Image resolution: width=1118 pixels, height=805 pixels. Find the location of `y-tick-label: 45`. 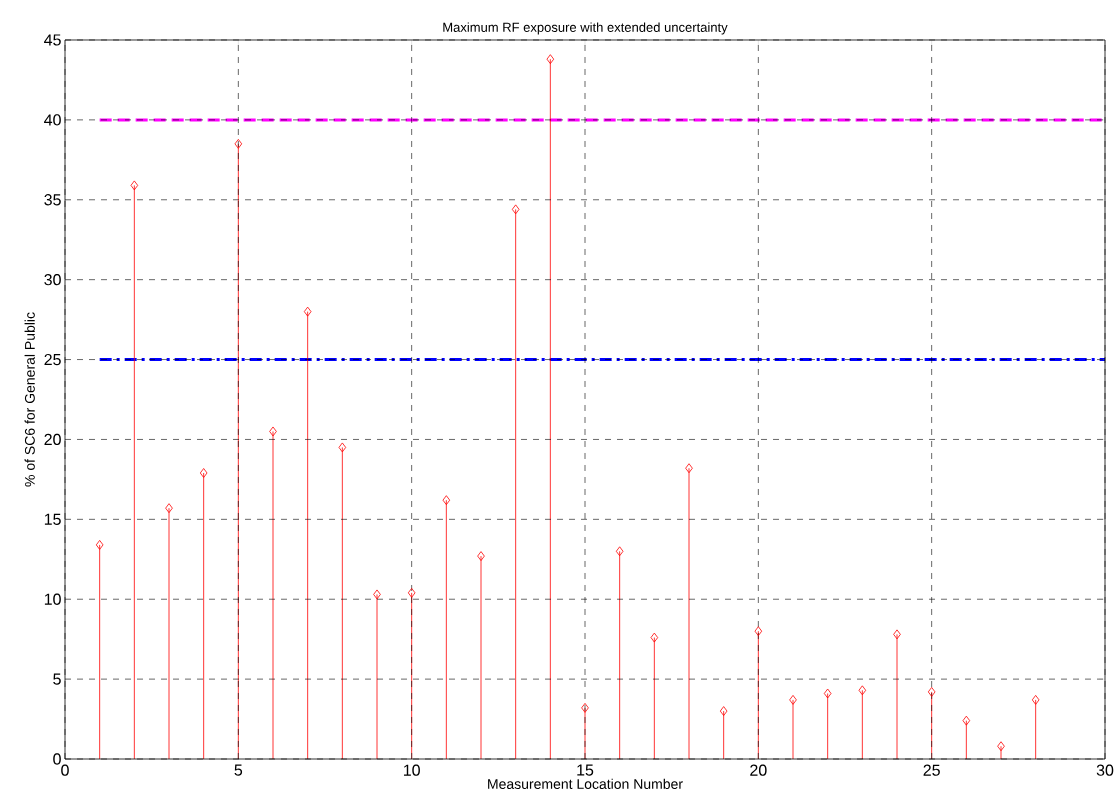

y-tick-label: 45 is located at coordinates (52, 40).